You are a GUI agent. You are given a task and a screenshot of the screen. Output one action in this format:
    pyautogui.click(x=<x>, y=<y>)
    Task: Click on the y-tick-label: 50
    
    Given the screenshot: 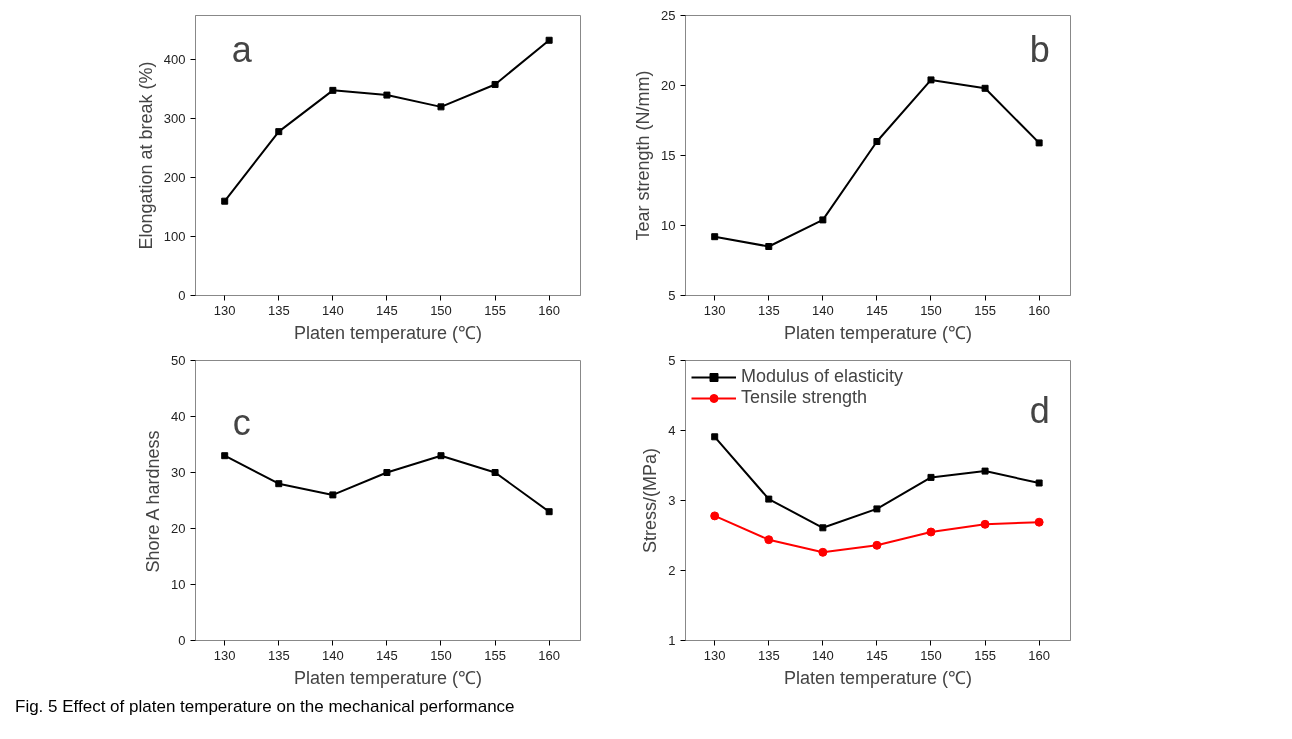 What is the action you would take?
    pyautogui.click(x=178, y=360)
    